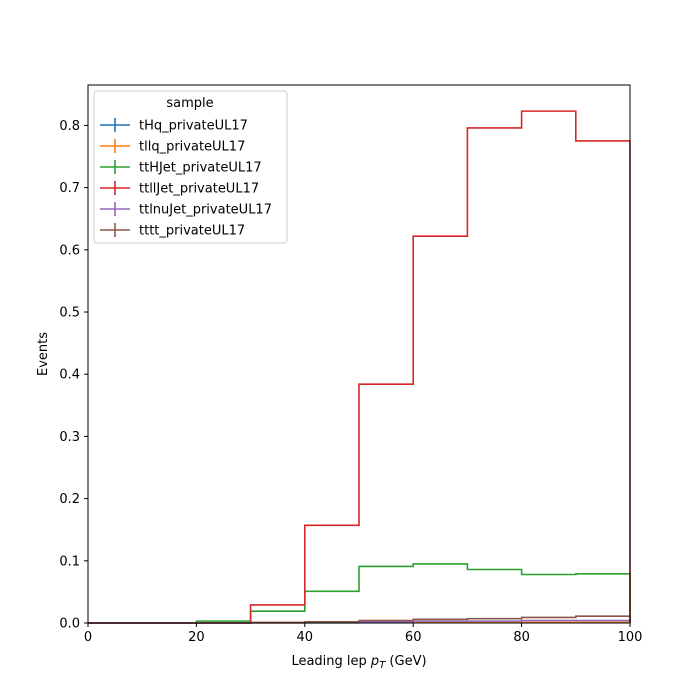  Describe the element at coordinates (69, 126) in the screenshot. I see `y-tick-label: 0.8` at that location.